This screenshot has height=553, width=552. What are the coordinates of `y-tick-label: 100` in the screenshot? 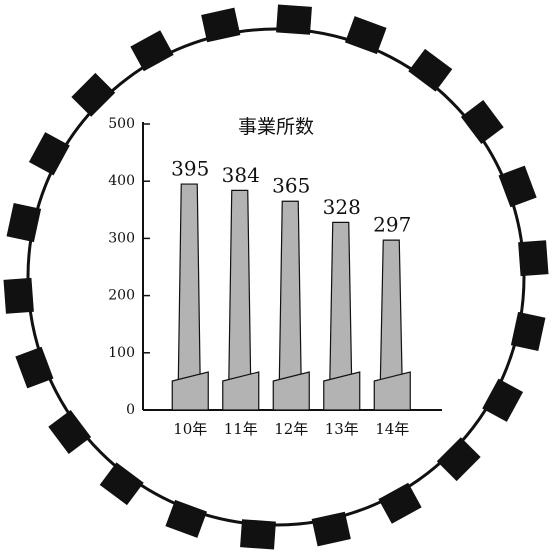 It's located at (121, 353).